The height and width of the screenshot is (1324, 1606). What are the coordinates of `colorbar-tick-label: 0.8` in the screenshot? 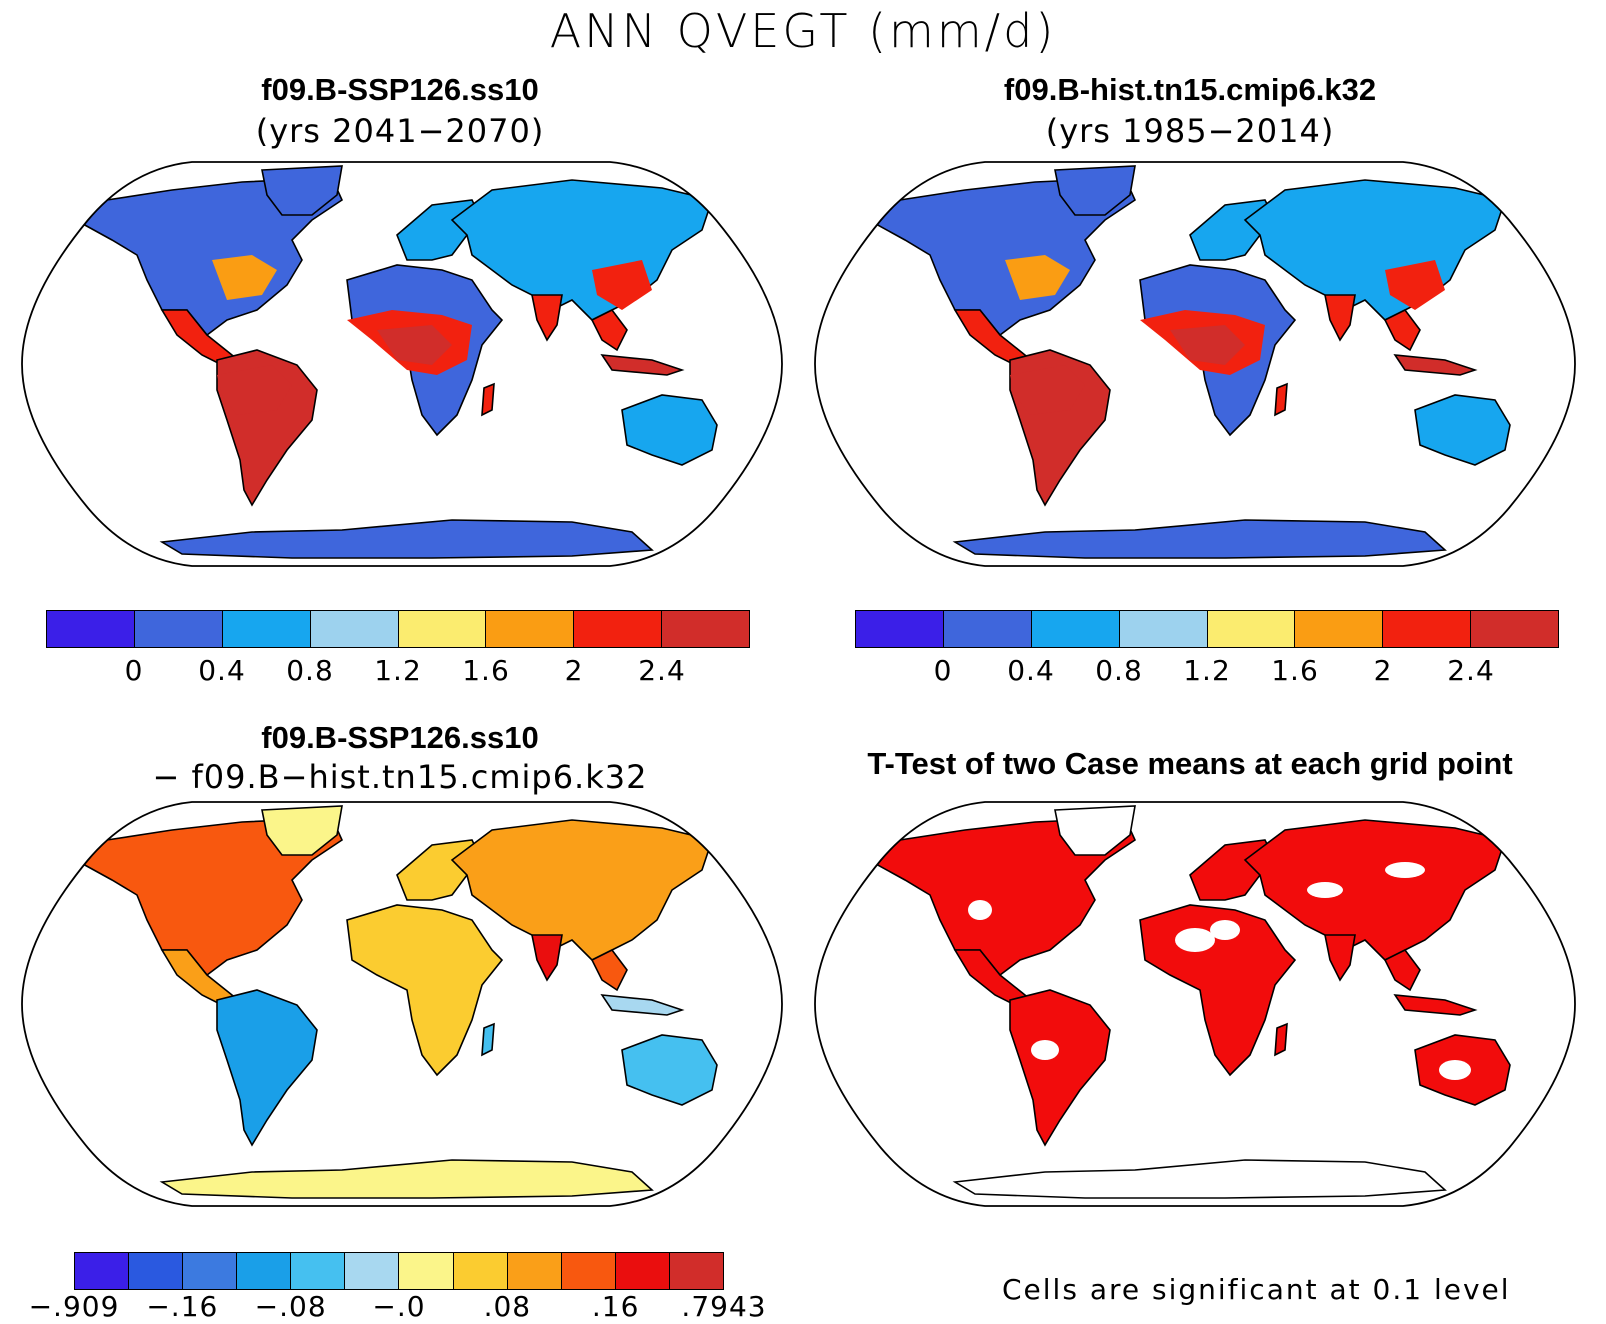 It's located at (1119, 670).